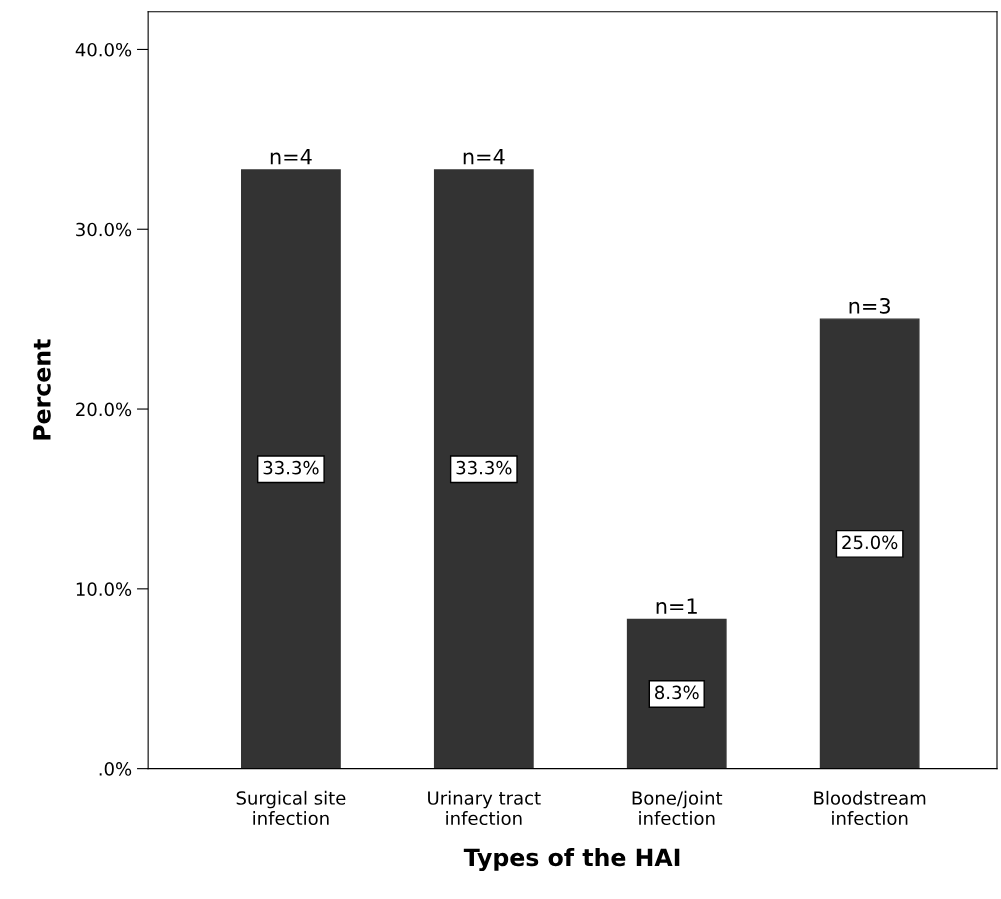 The width and height of the screenshot is (1001, 899). Describe the element at coordinates (104, 589) in the screenshot. I see `y-tick-label: 10.0%` at that location.